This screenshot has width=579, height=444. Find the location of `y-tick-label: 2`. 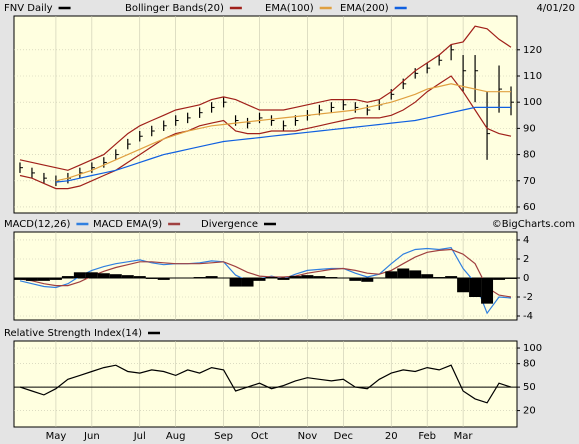

y-tick-label: 2 is located at coordinates (526, 259).